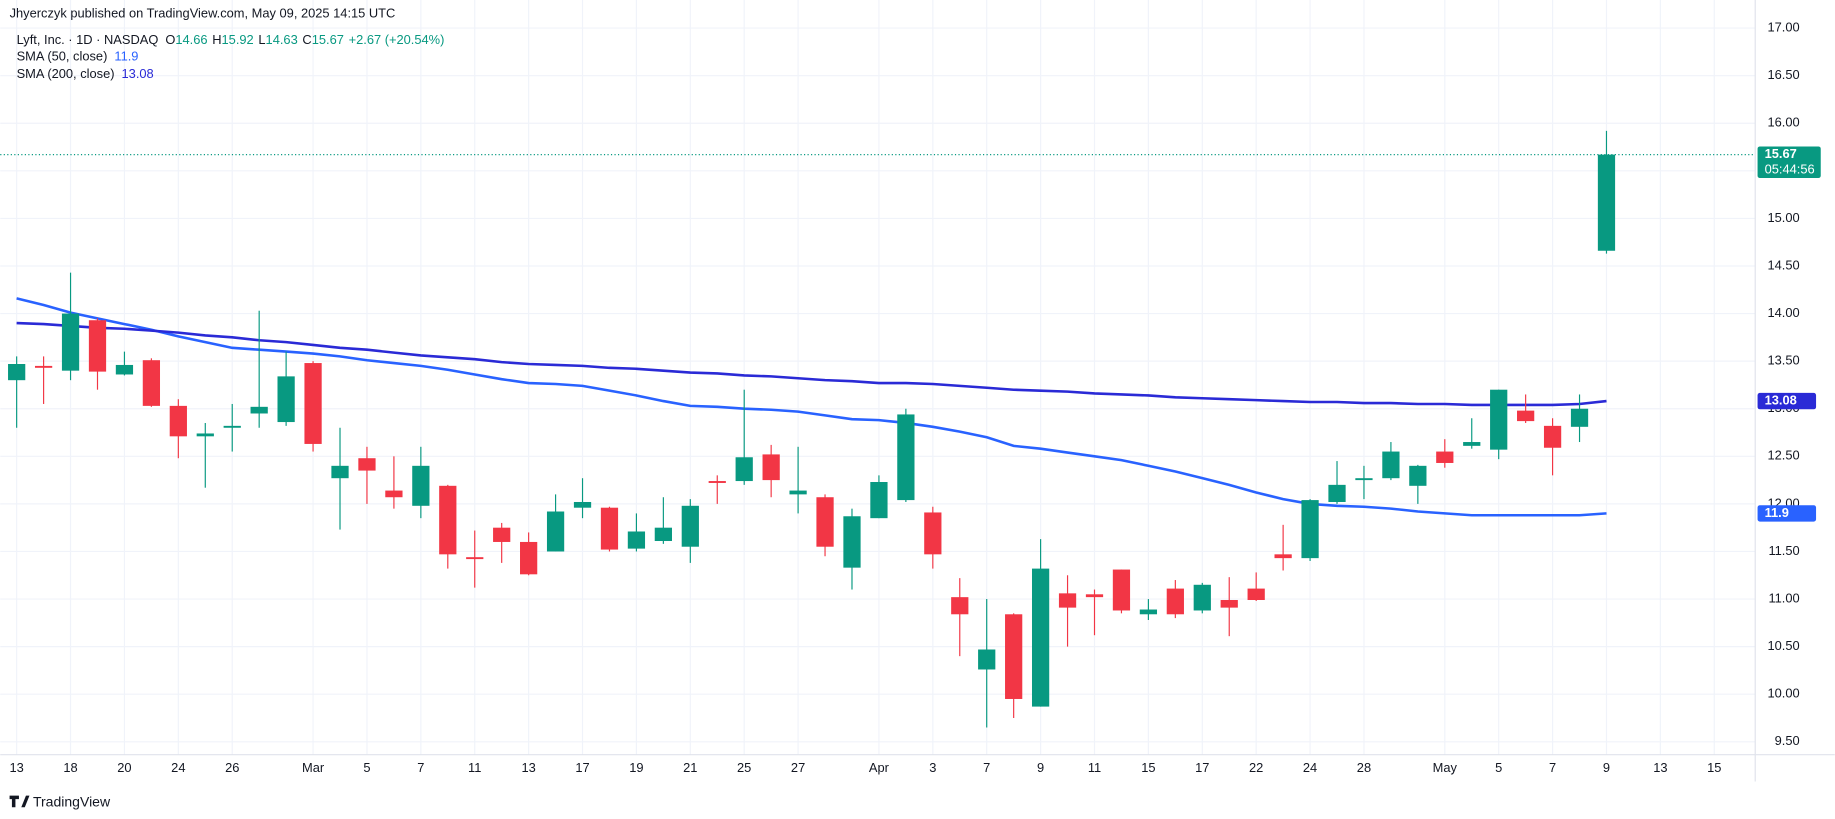 The width and height of the screenshot is (1835, 819). What do you see at coordinates (1783, 693) in the screenshot?
I see `y-tick-label: 10.00` at bounding box center [1783, 693].